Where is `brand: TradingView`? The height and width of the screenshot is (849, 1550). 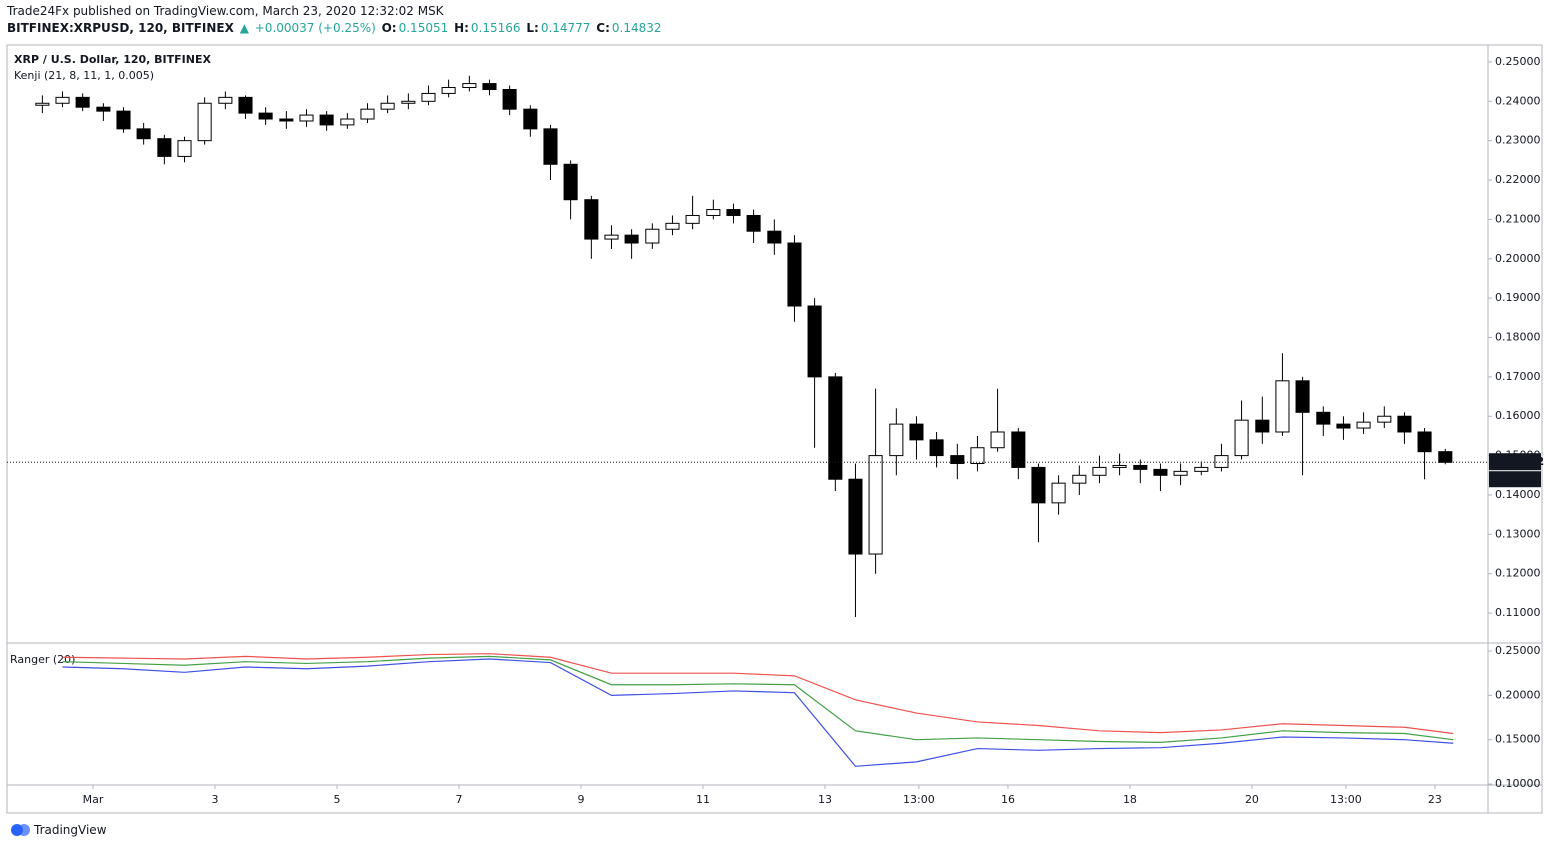 brand: TradingView is located at coordinates (70, 830).